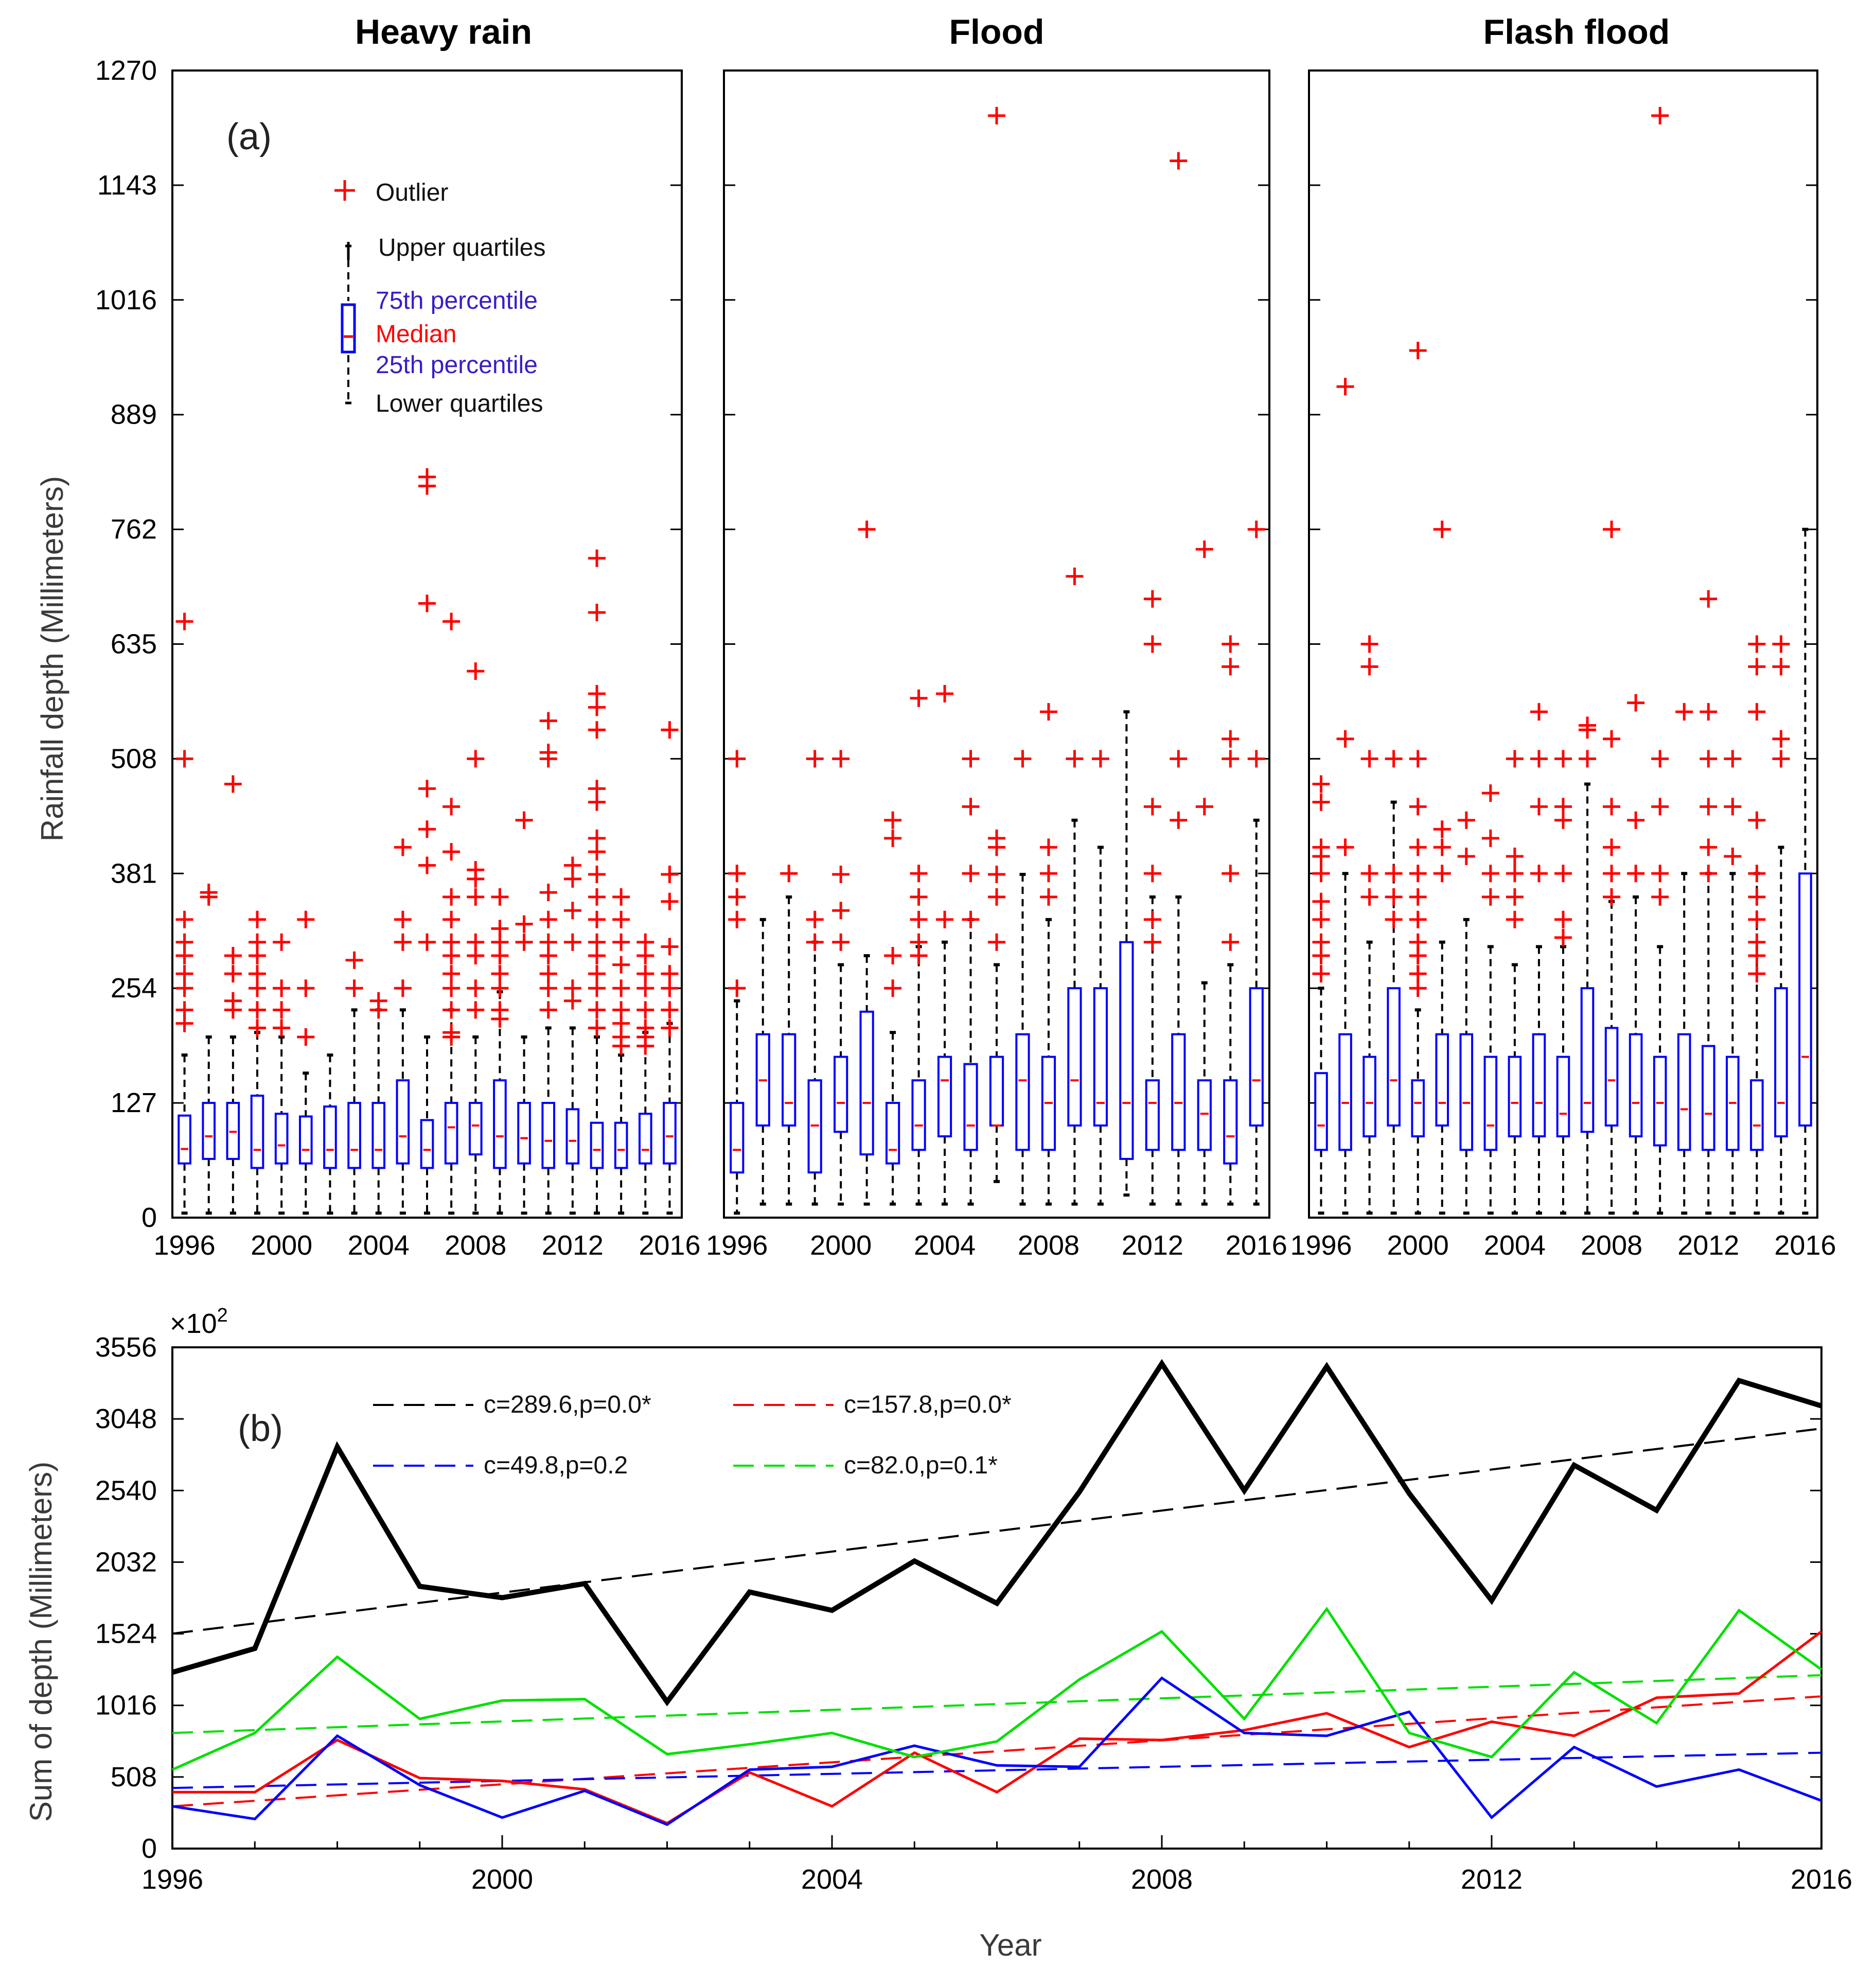 This screenshot has width=1876, height=1969. I want to click on legend-p25-label: 25th percentile, so click(457, 365).